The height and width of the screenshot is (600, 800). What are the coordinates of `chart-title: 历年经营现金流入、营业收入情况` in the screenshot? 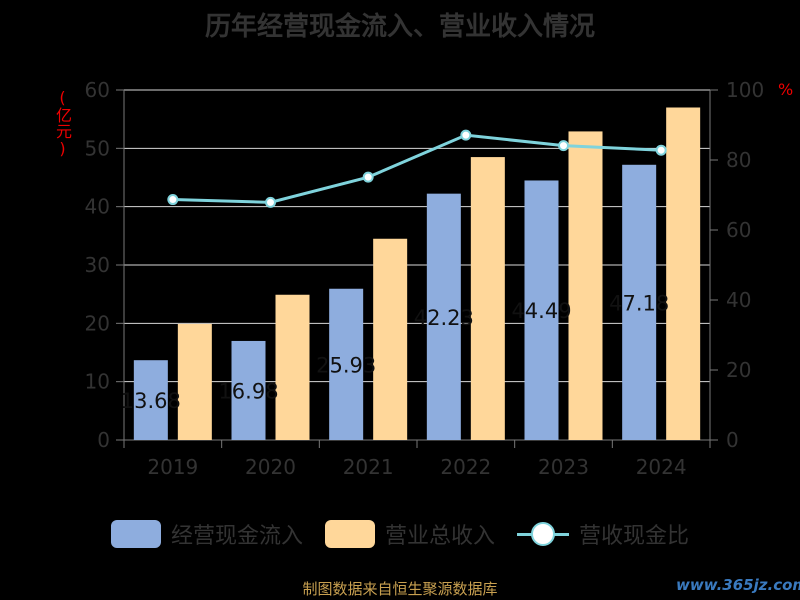 It's located at (399, 27).